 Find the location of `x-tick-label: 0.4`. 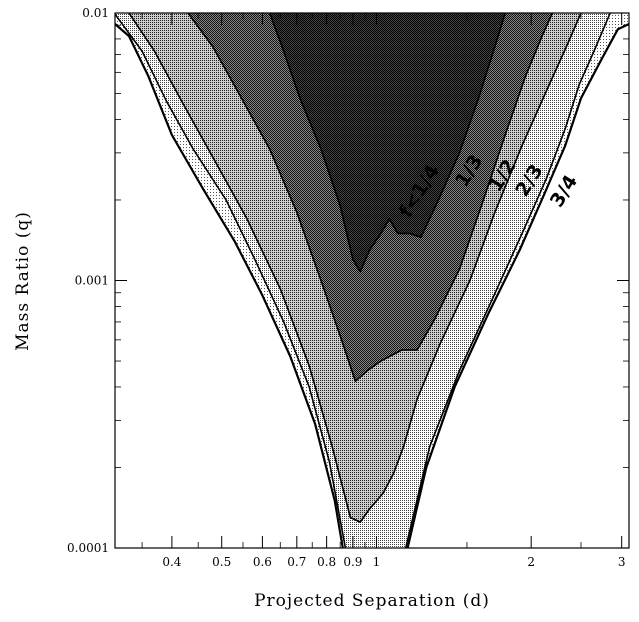

x-tick-label: 0.4 is located at coordinates (171, 562).